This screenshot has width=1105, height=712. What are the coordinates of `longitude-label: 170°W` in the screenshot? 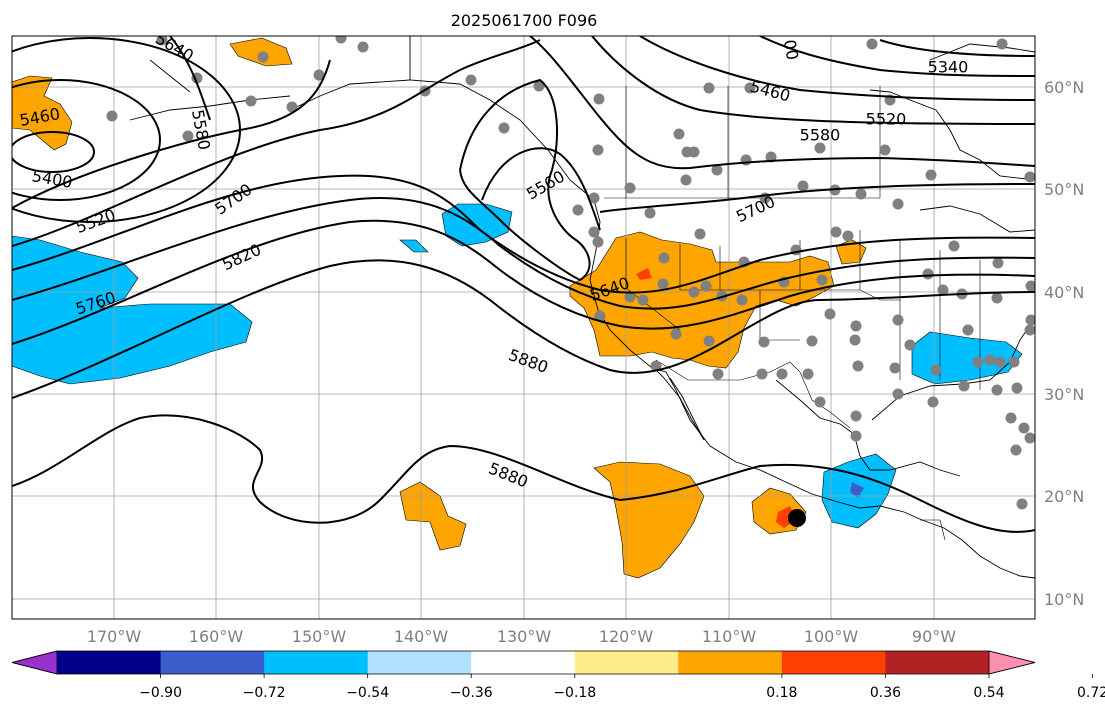 It's located at (114, 636).